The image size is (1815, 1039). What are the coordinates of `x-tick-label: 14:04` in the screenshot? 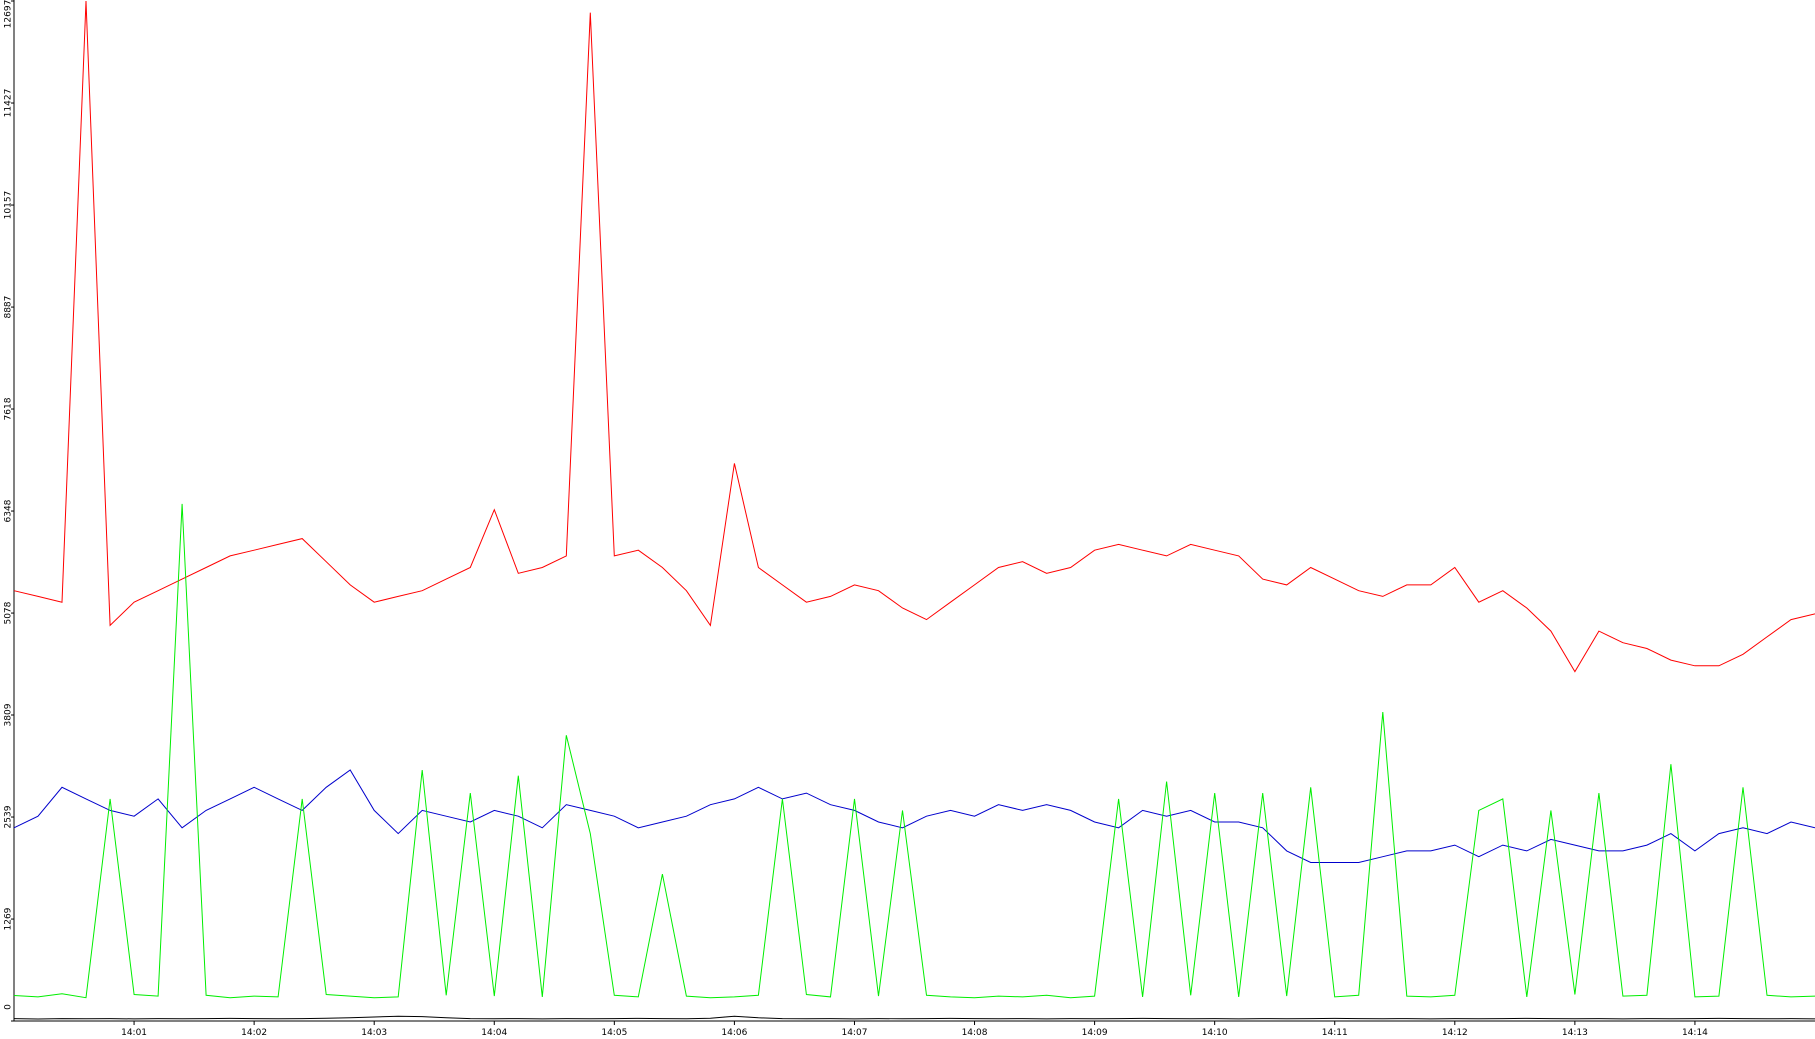 It's located at (494, 1033).